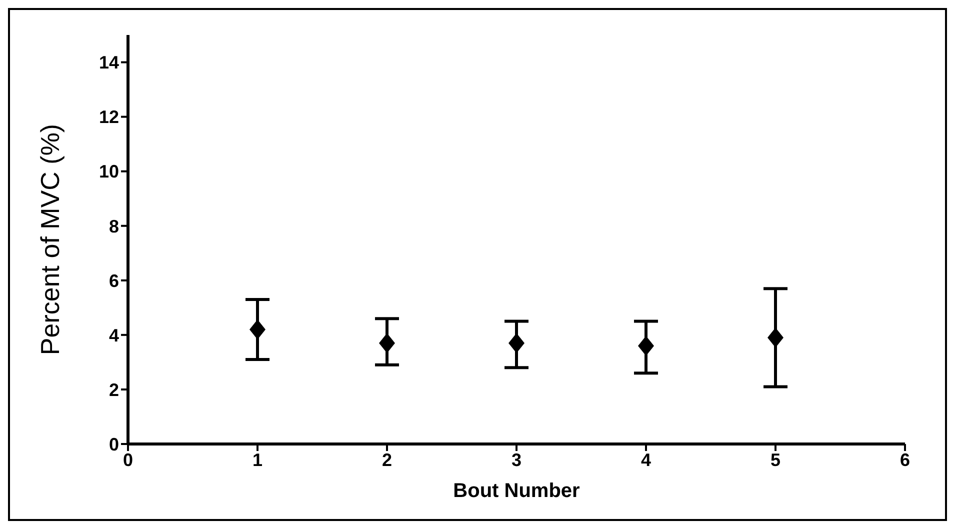 This screenshot has height=529, width=955. Describe the element at coordinates (113, 390) in the screenshot. I see `y-tick-label: 2` at that location.